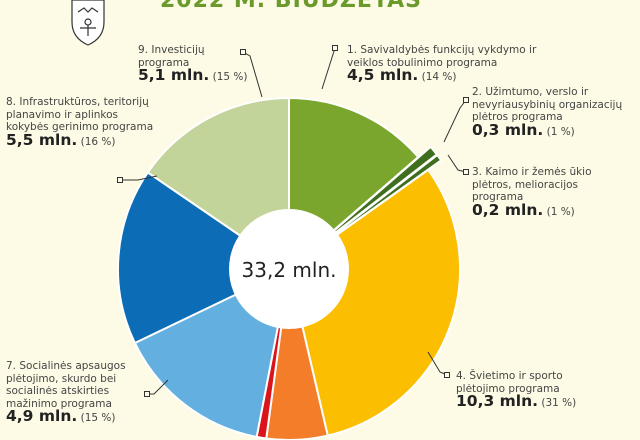 The image size is (640, 440). I want to click on leader-line-2-marker, so click(466, 100).